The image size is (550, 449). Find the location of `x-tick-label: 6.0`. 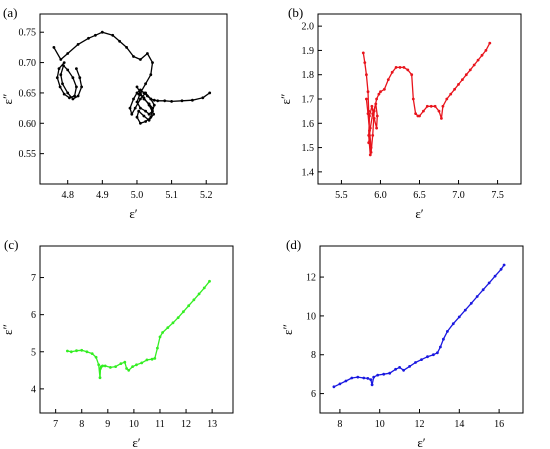

x-tick-label: 6.0 is located at coordinates (380, 195).